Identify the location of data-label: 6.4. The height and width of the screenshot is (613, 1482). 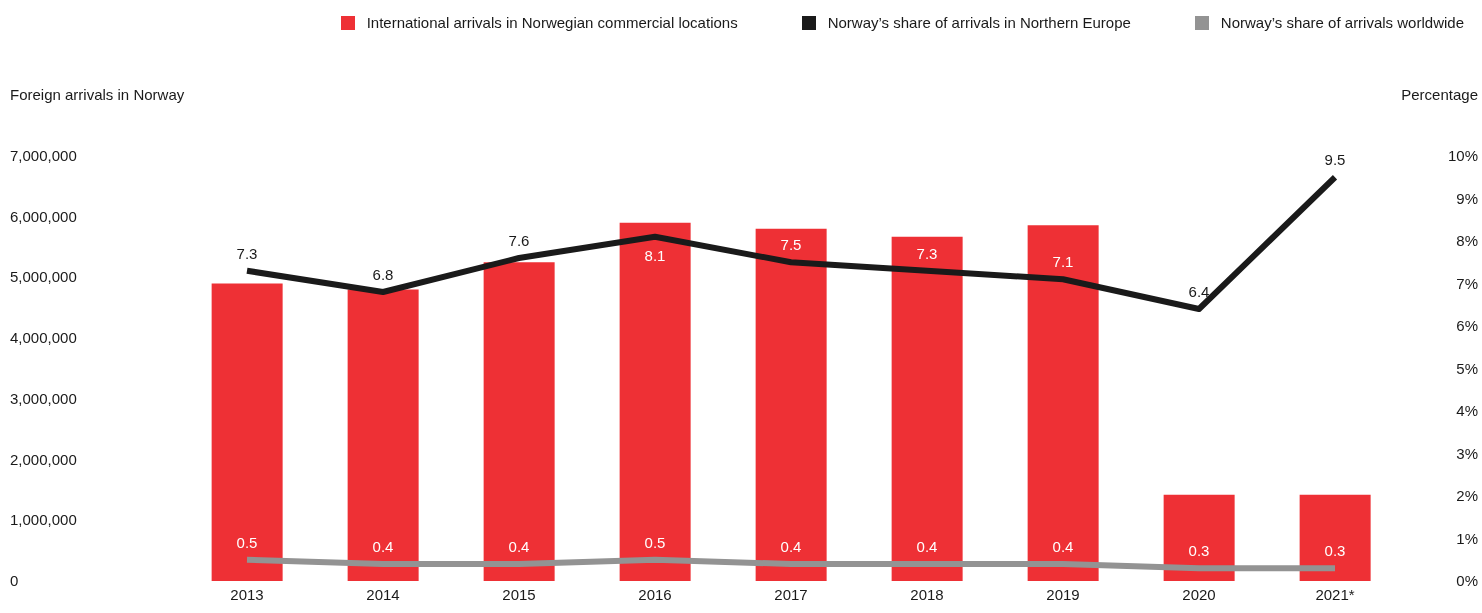
(1199, 291).